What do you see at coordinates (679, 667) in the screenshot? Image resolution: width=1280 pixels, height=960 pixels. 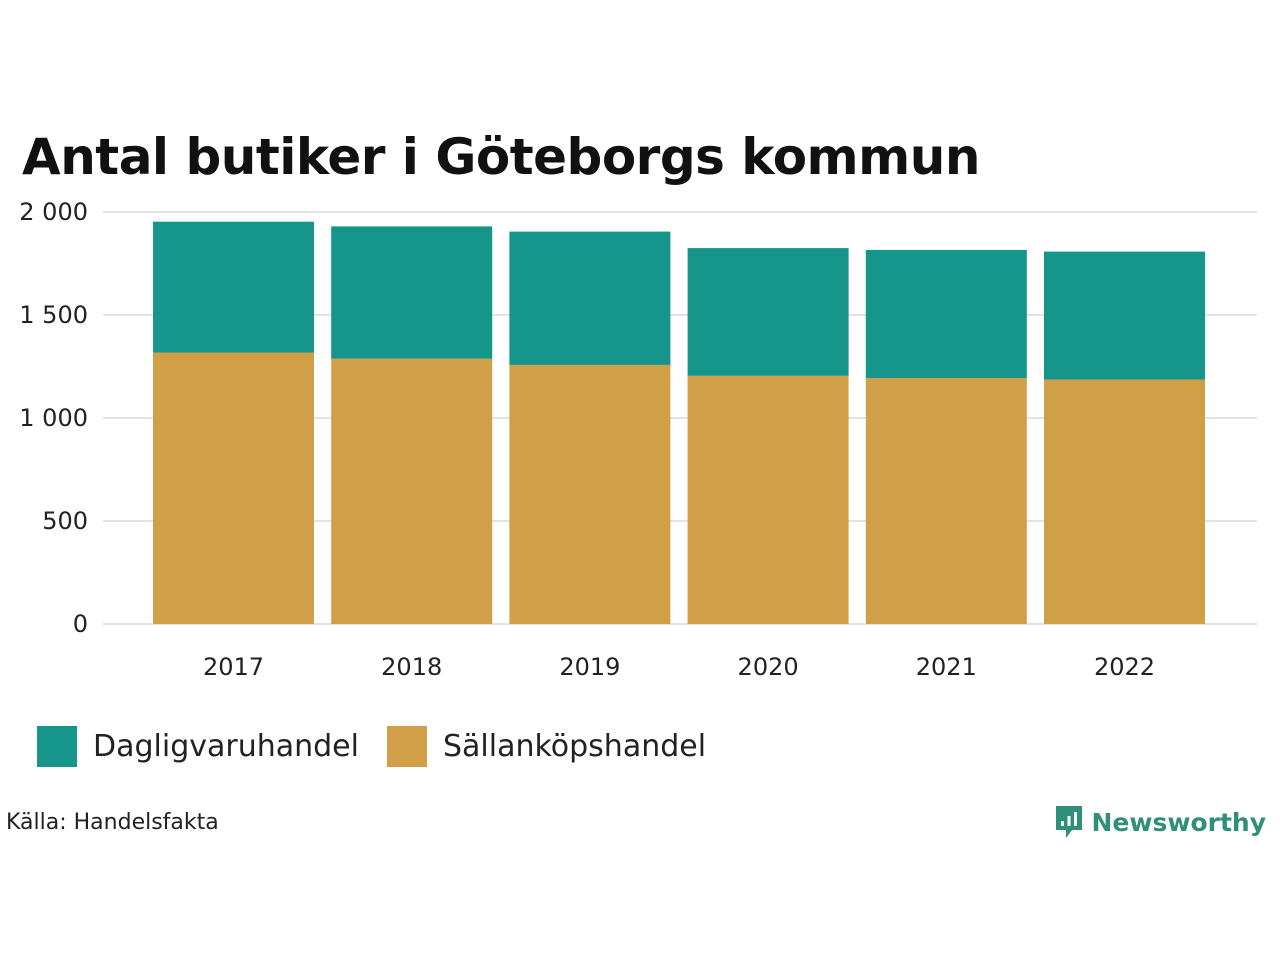 I see `x-axis-ticks: 2017 2018 2019 2020 2021 2022` at bounding box center [679, 667].